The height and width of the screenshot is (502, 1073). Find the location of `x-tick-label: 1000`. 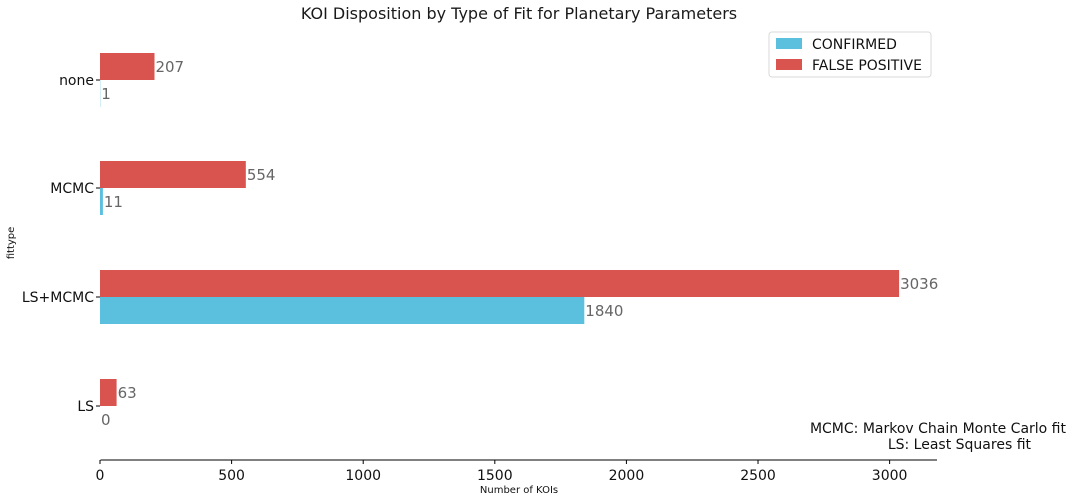

x-tick-label: 1000 is located at coordinates (363, 476).